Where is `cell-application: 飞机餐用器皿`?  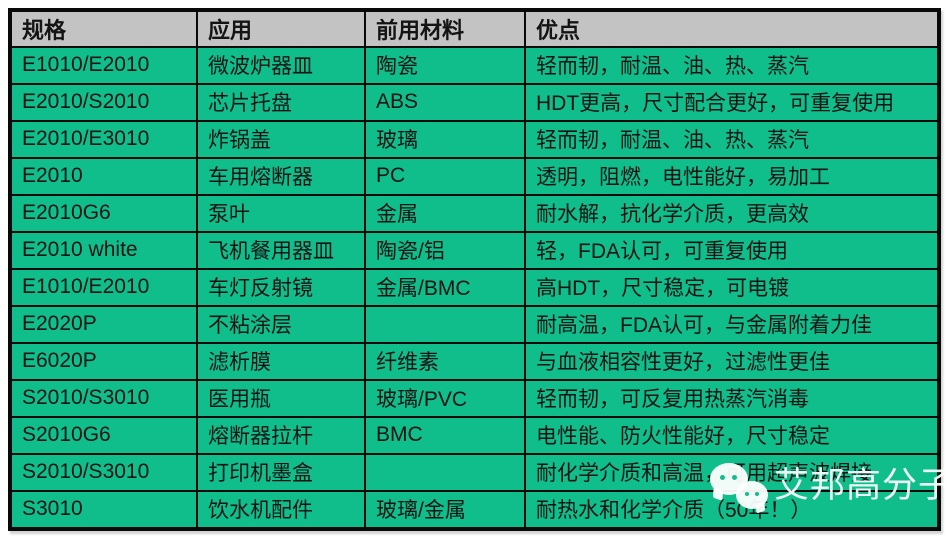 cell-application: 飞机餐用器皿 is located at coordinates (281, 250).